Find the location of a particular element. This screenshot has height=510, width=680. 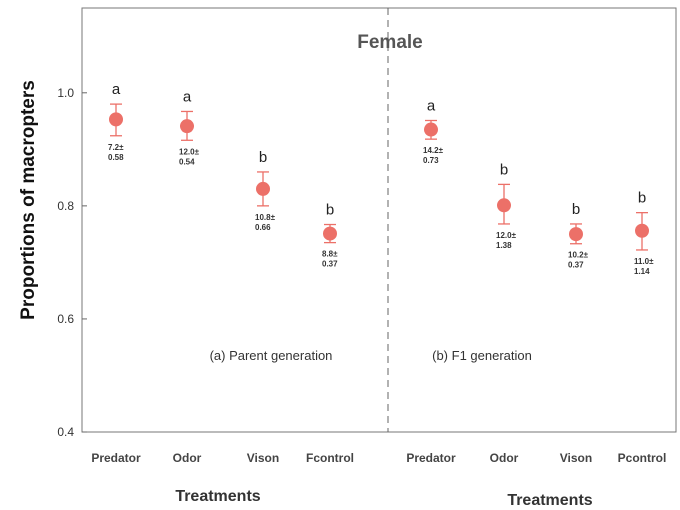

mean-annotation: 14.2± is located at coordinates (433, 150).